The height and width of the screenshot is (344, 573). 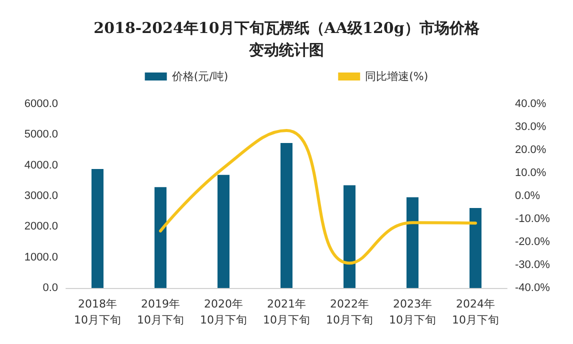 I want to click on x-tick-label: 2024年 10月下旬, so click(x=475, y=312).